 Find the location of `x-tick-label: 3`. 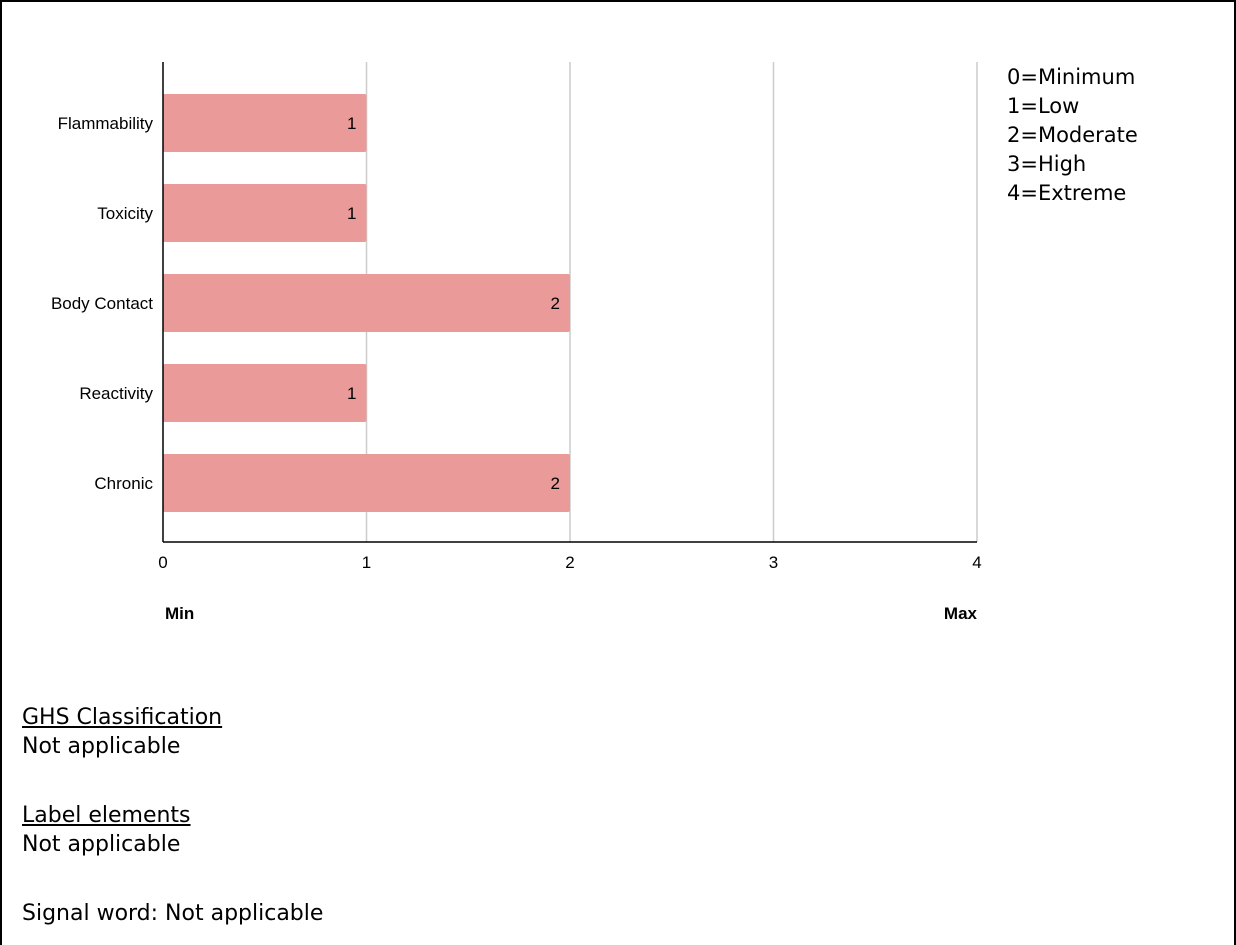

x-tick-label: 3 is located at coordinates (773, 562).